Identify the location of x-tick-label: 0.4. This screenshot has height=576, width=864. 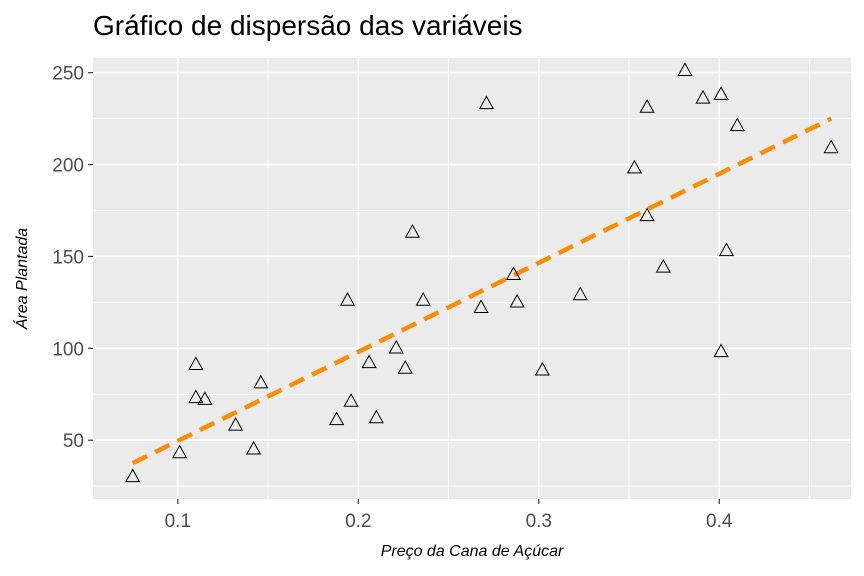
(719, 521).